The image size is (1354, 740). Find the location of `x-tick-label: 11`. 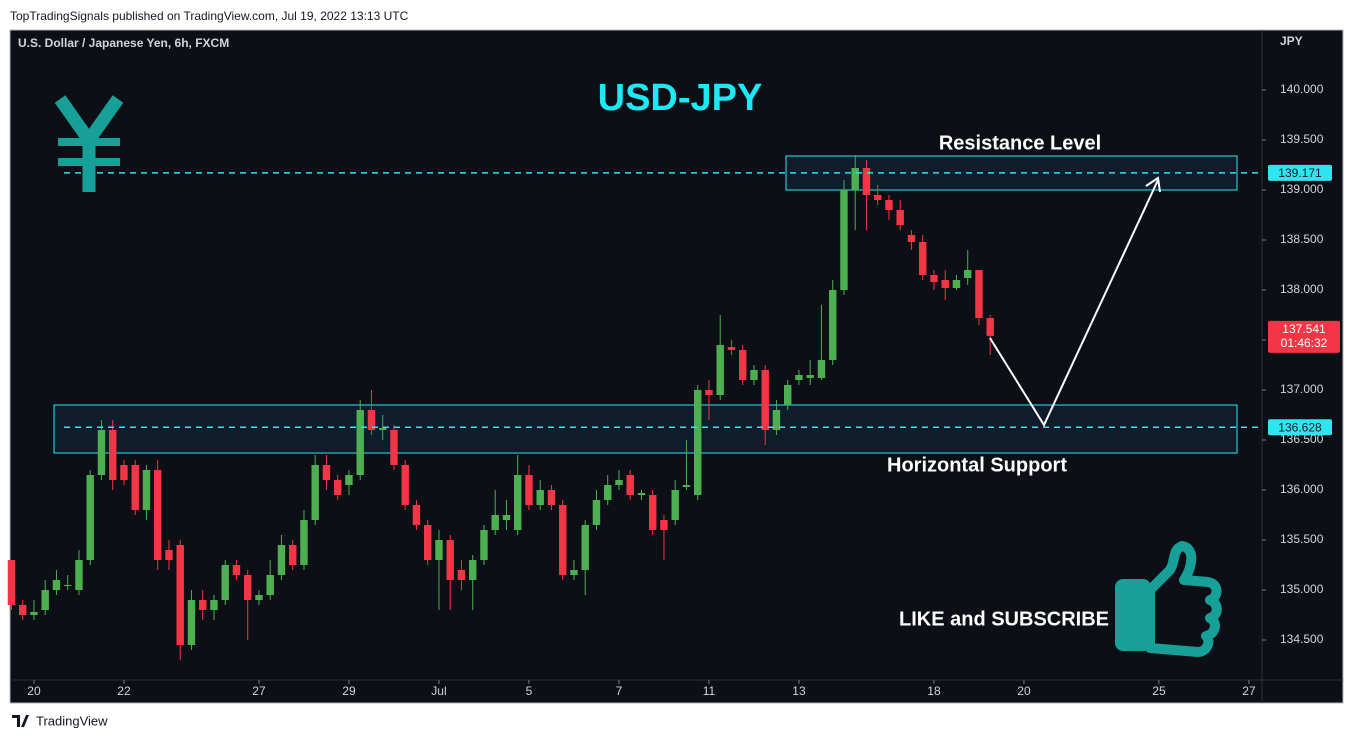

x-tick-label: 11 is located at coordinates (709, 691).